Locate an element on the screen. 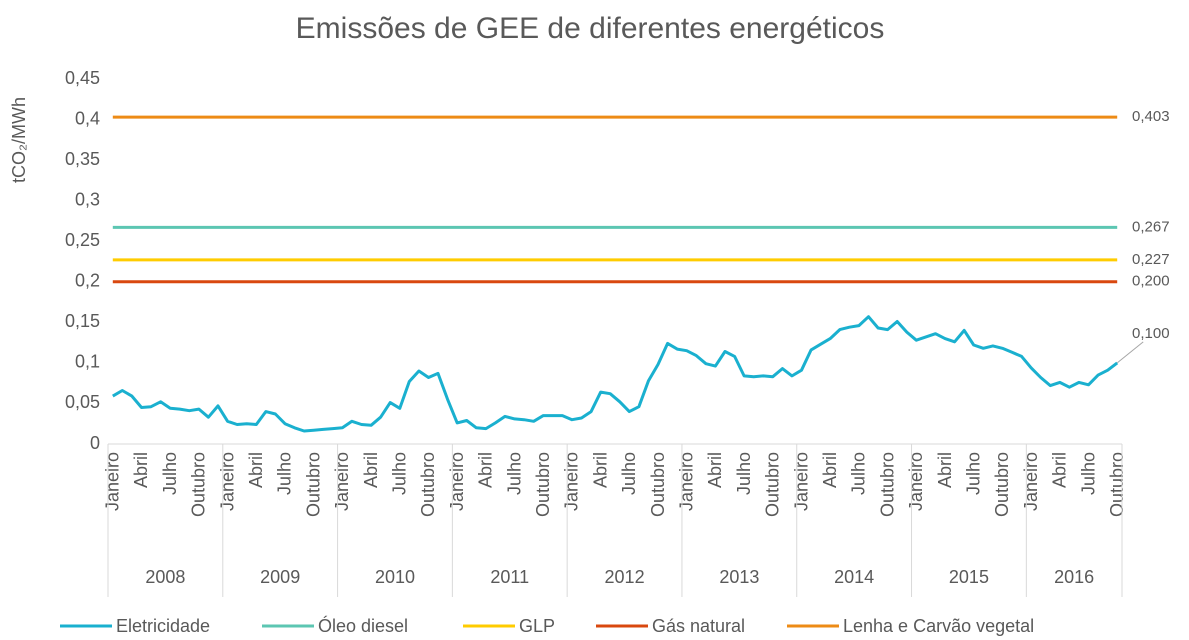  year-label: 2012 is located at coordinates (625, 577).